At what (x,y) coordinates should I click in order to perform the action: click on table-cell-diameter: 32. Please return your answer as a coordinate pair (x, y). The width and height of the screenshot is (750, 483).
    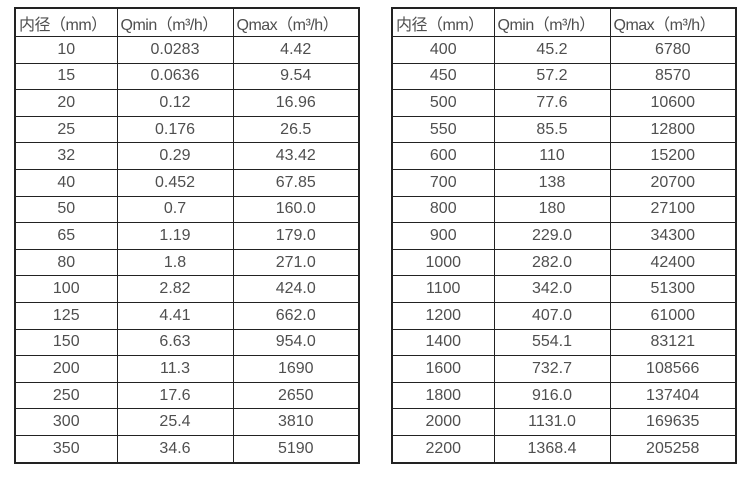
    Looking at the image, I should click on (66, 156).